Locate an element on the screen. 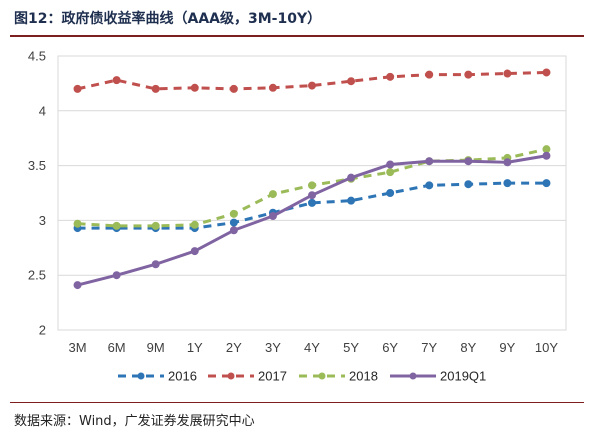 This screenshot has height=436, width=594. legend-label: 2016 is located at coordinates (182, 376).